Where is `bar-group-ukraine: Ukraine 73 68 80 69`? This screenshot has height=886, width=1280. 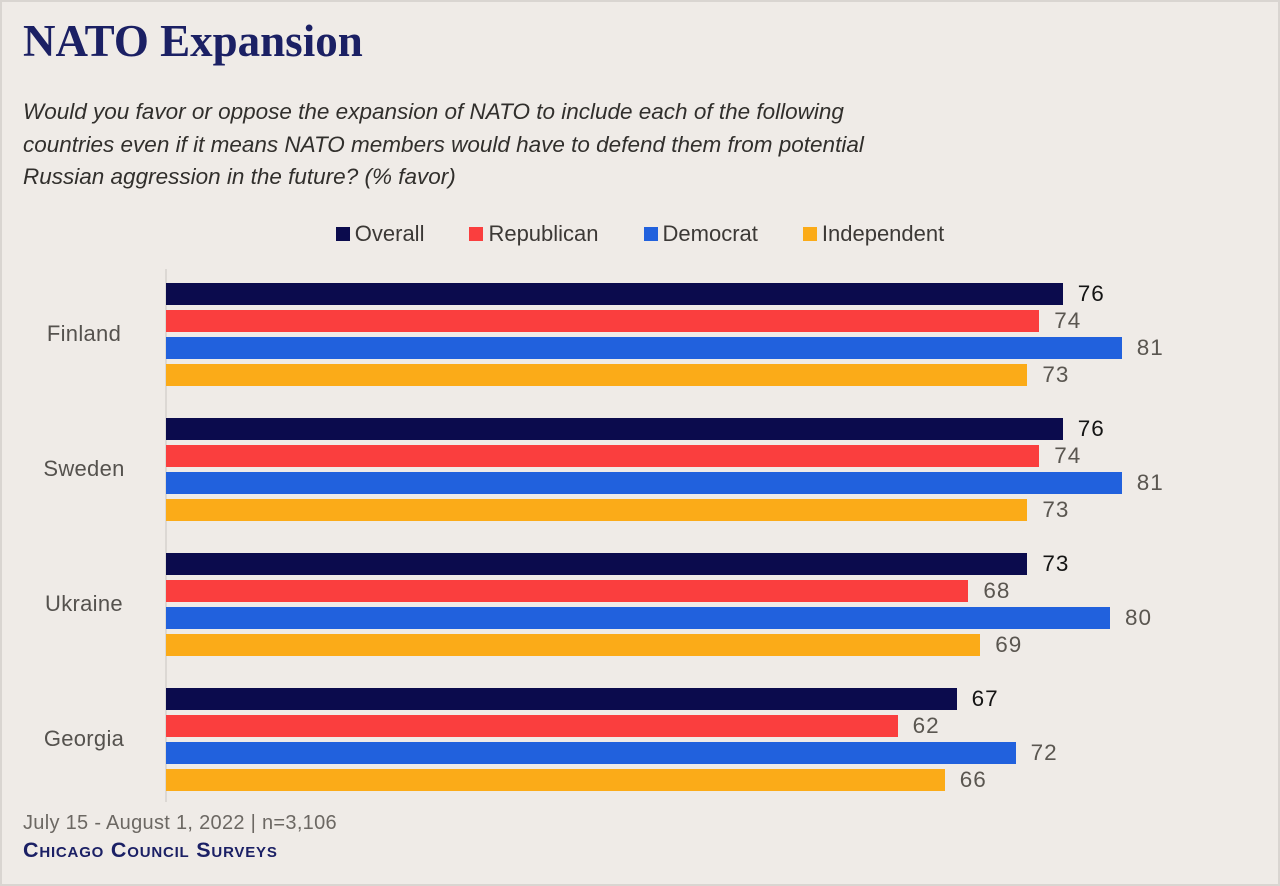
bar-group-ukraine: Ukraine 73 68 80 69 is located at coordinates (640, 603).